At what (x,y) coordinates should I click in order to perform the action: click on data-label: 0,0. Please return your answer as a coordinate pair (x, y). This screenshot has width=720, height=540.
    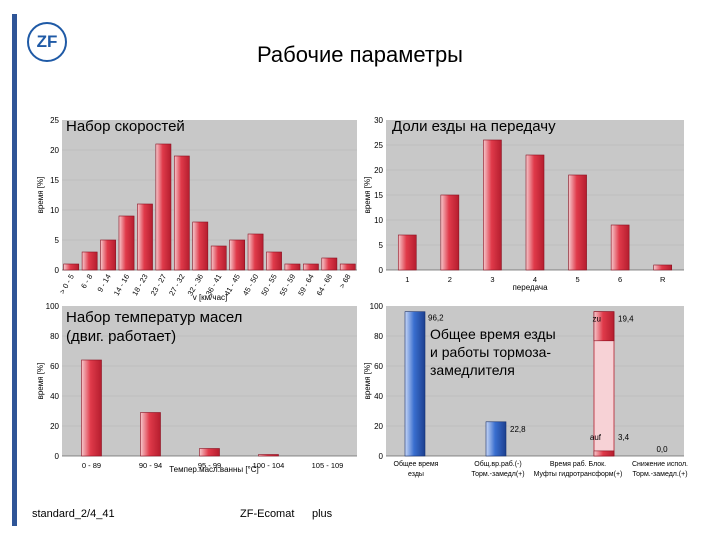
    Looking at the image, I should click on (662, 449).